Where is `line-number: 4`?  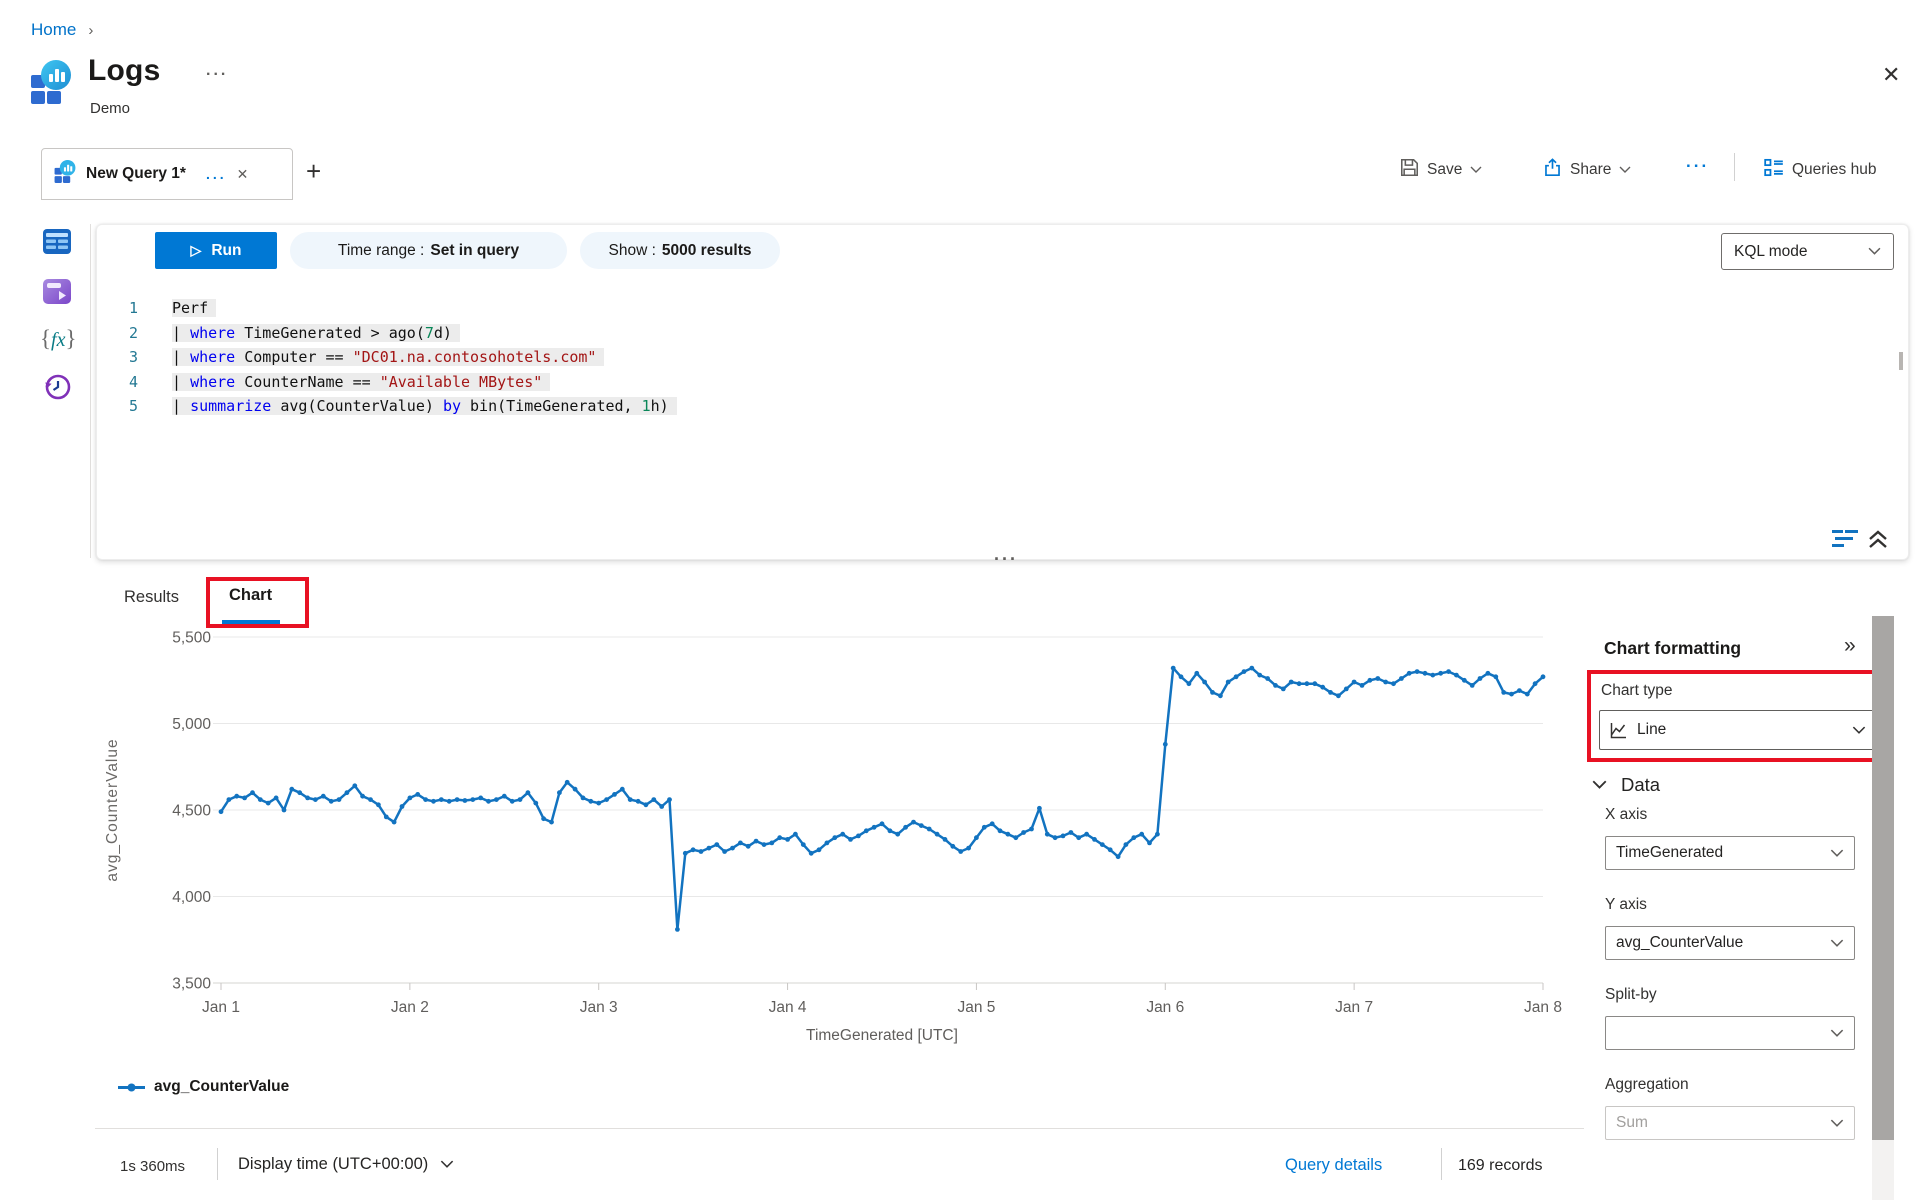 line-number: 4 is located at coordinates (133, 381).